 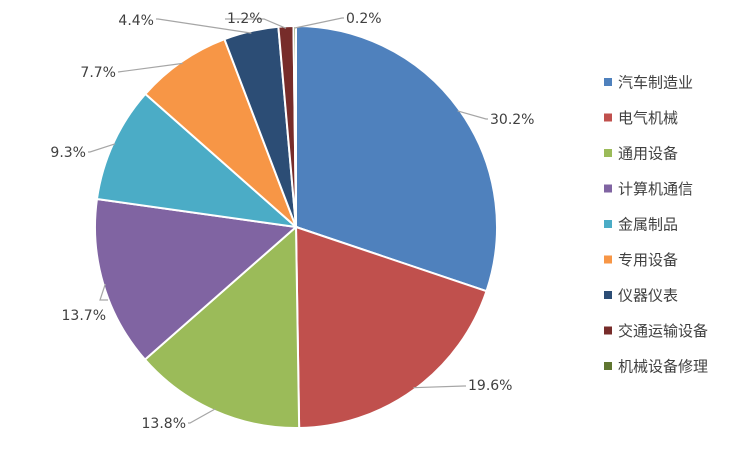 I want to click on data-label-4: 13.7%, so click(x=84, y=316).